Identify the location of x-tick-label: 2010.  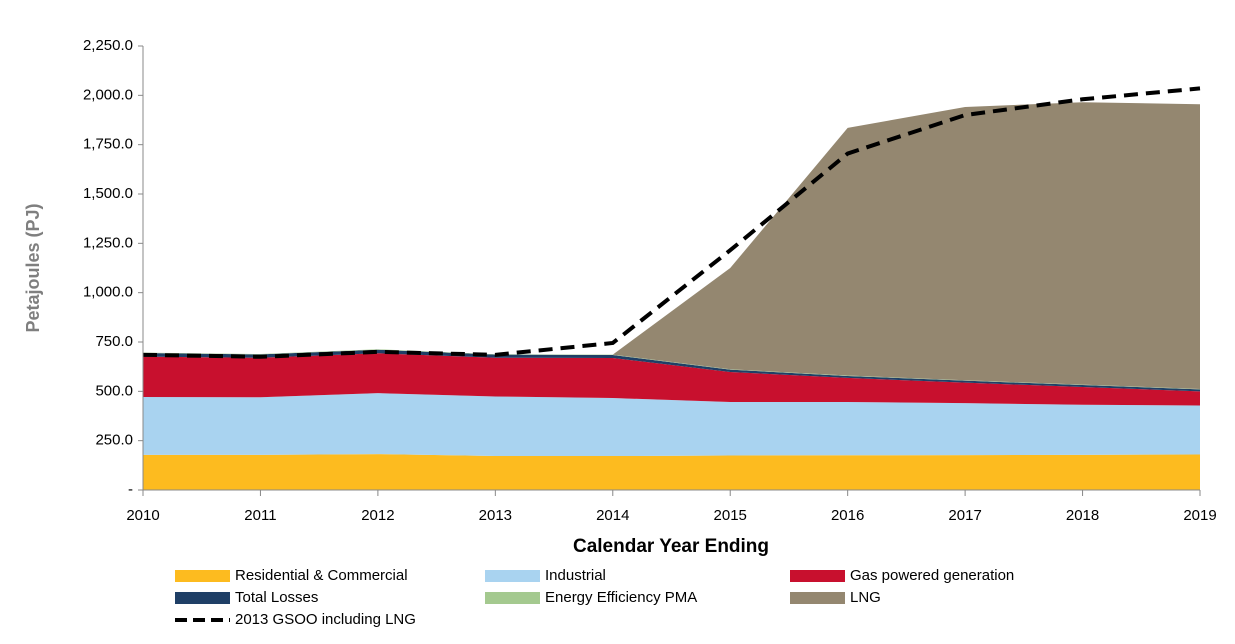
(142, 515).